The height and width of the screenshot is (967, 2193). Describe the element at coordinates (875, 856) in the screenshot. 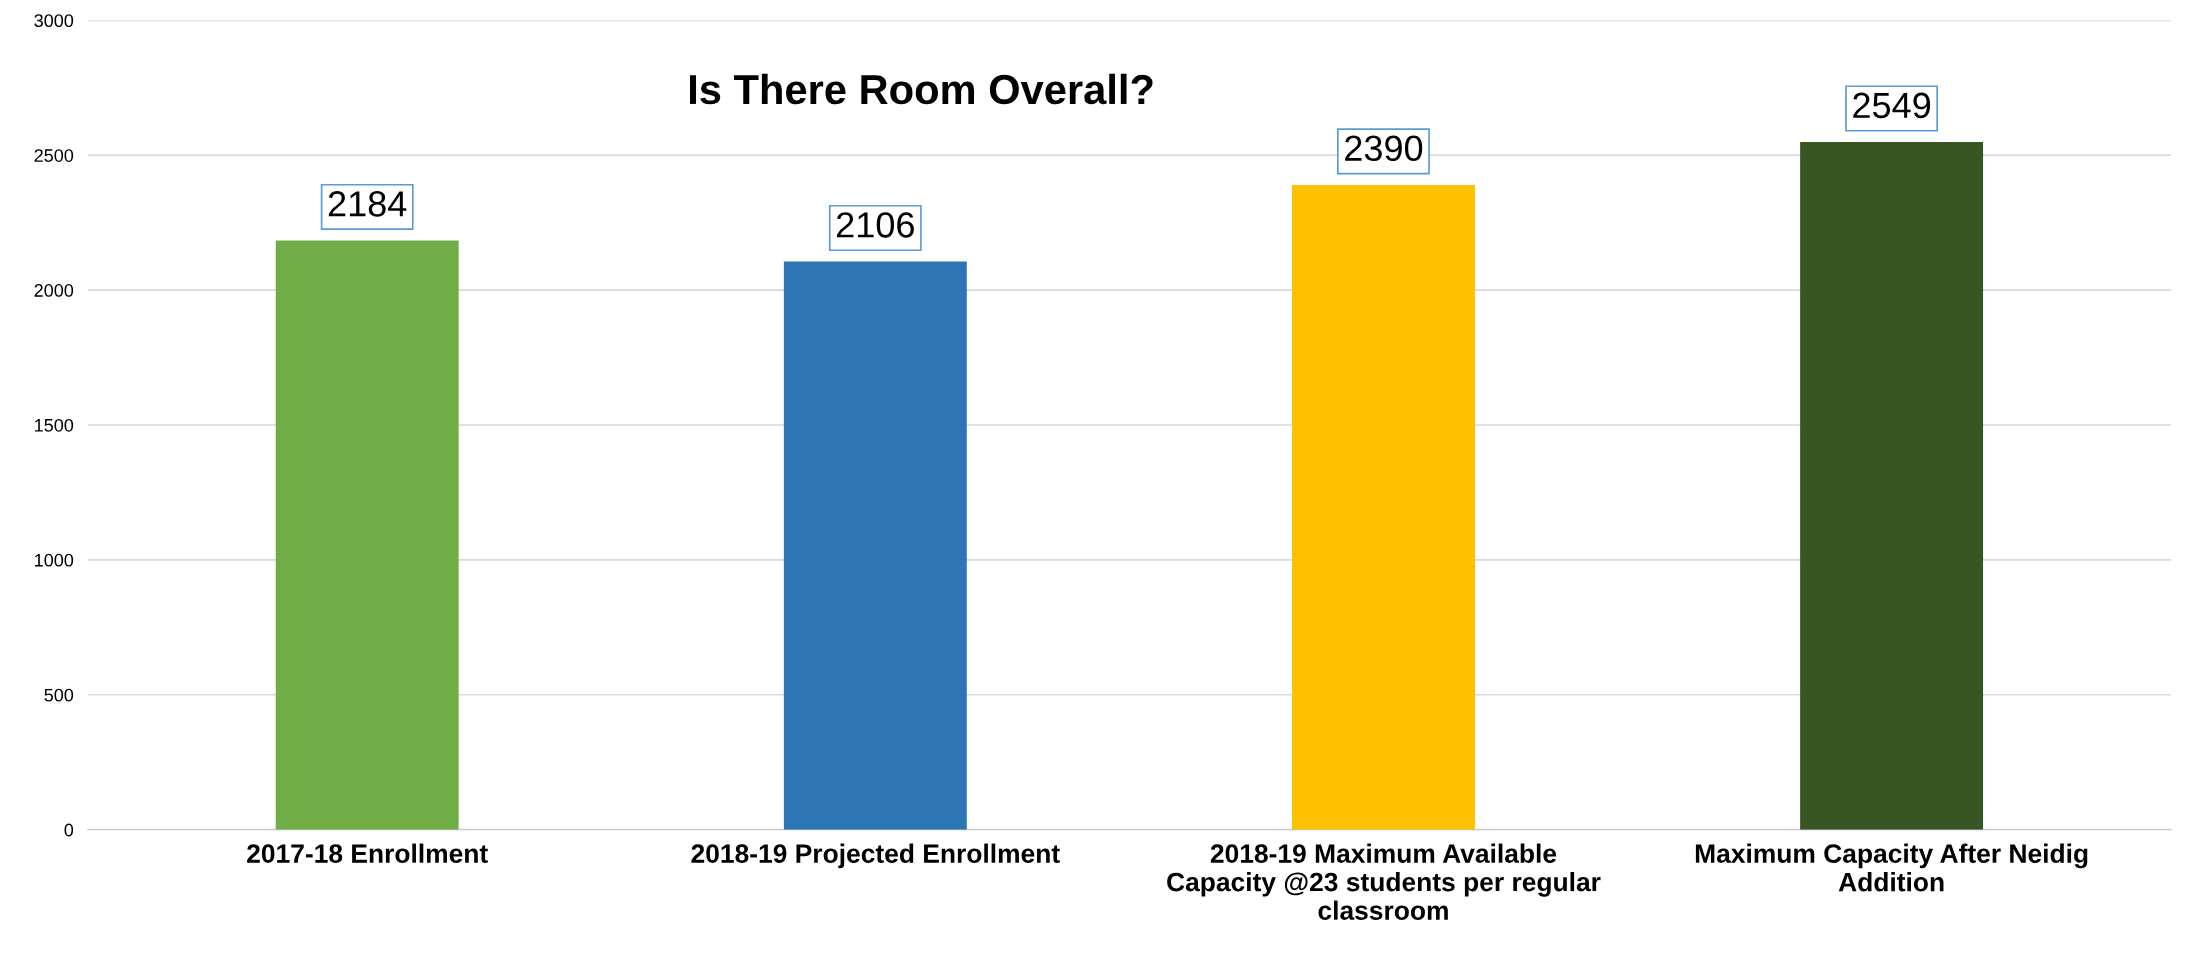

I see `x-tick-label: 2018-19 Projected Enrollment` at that location.